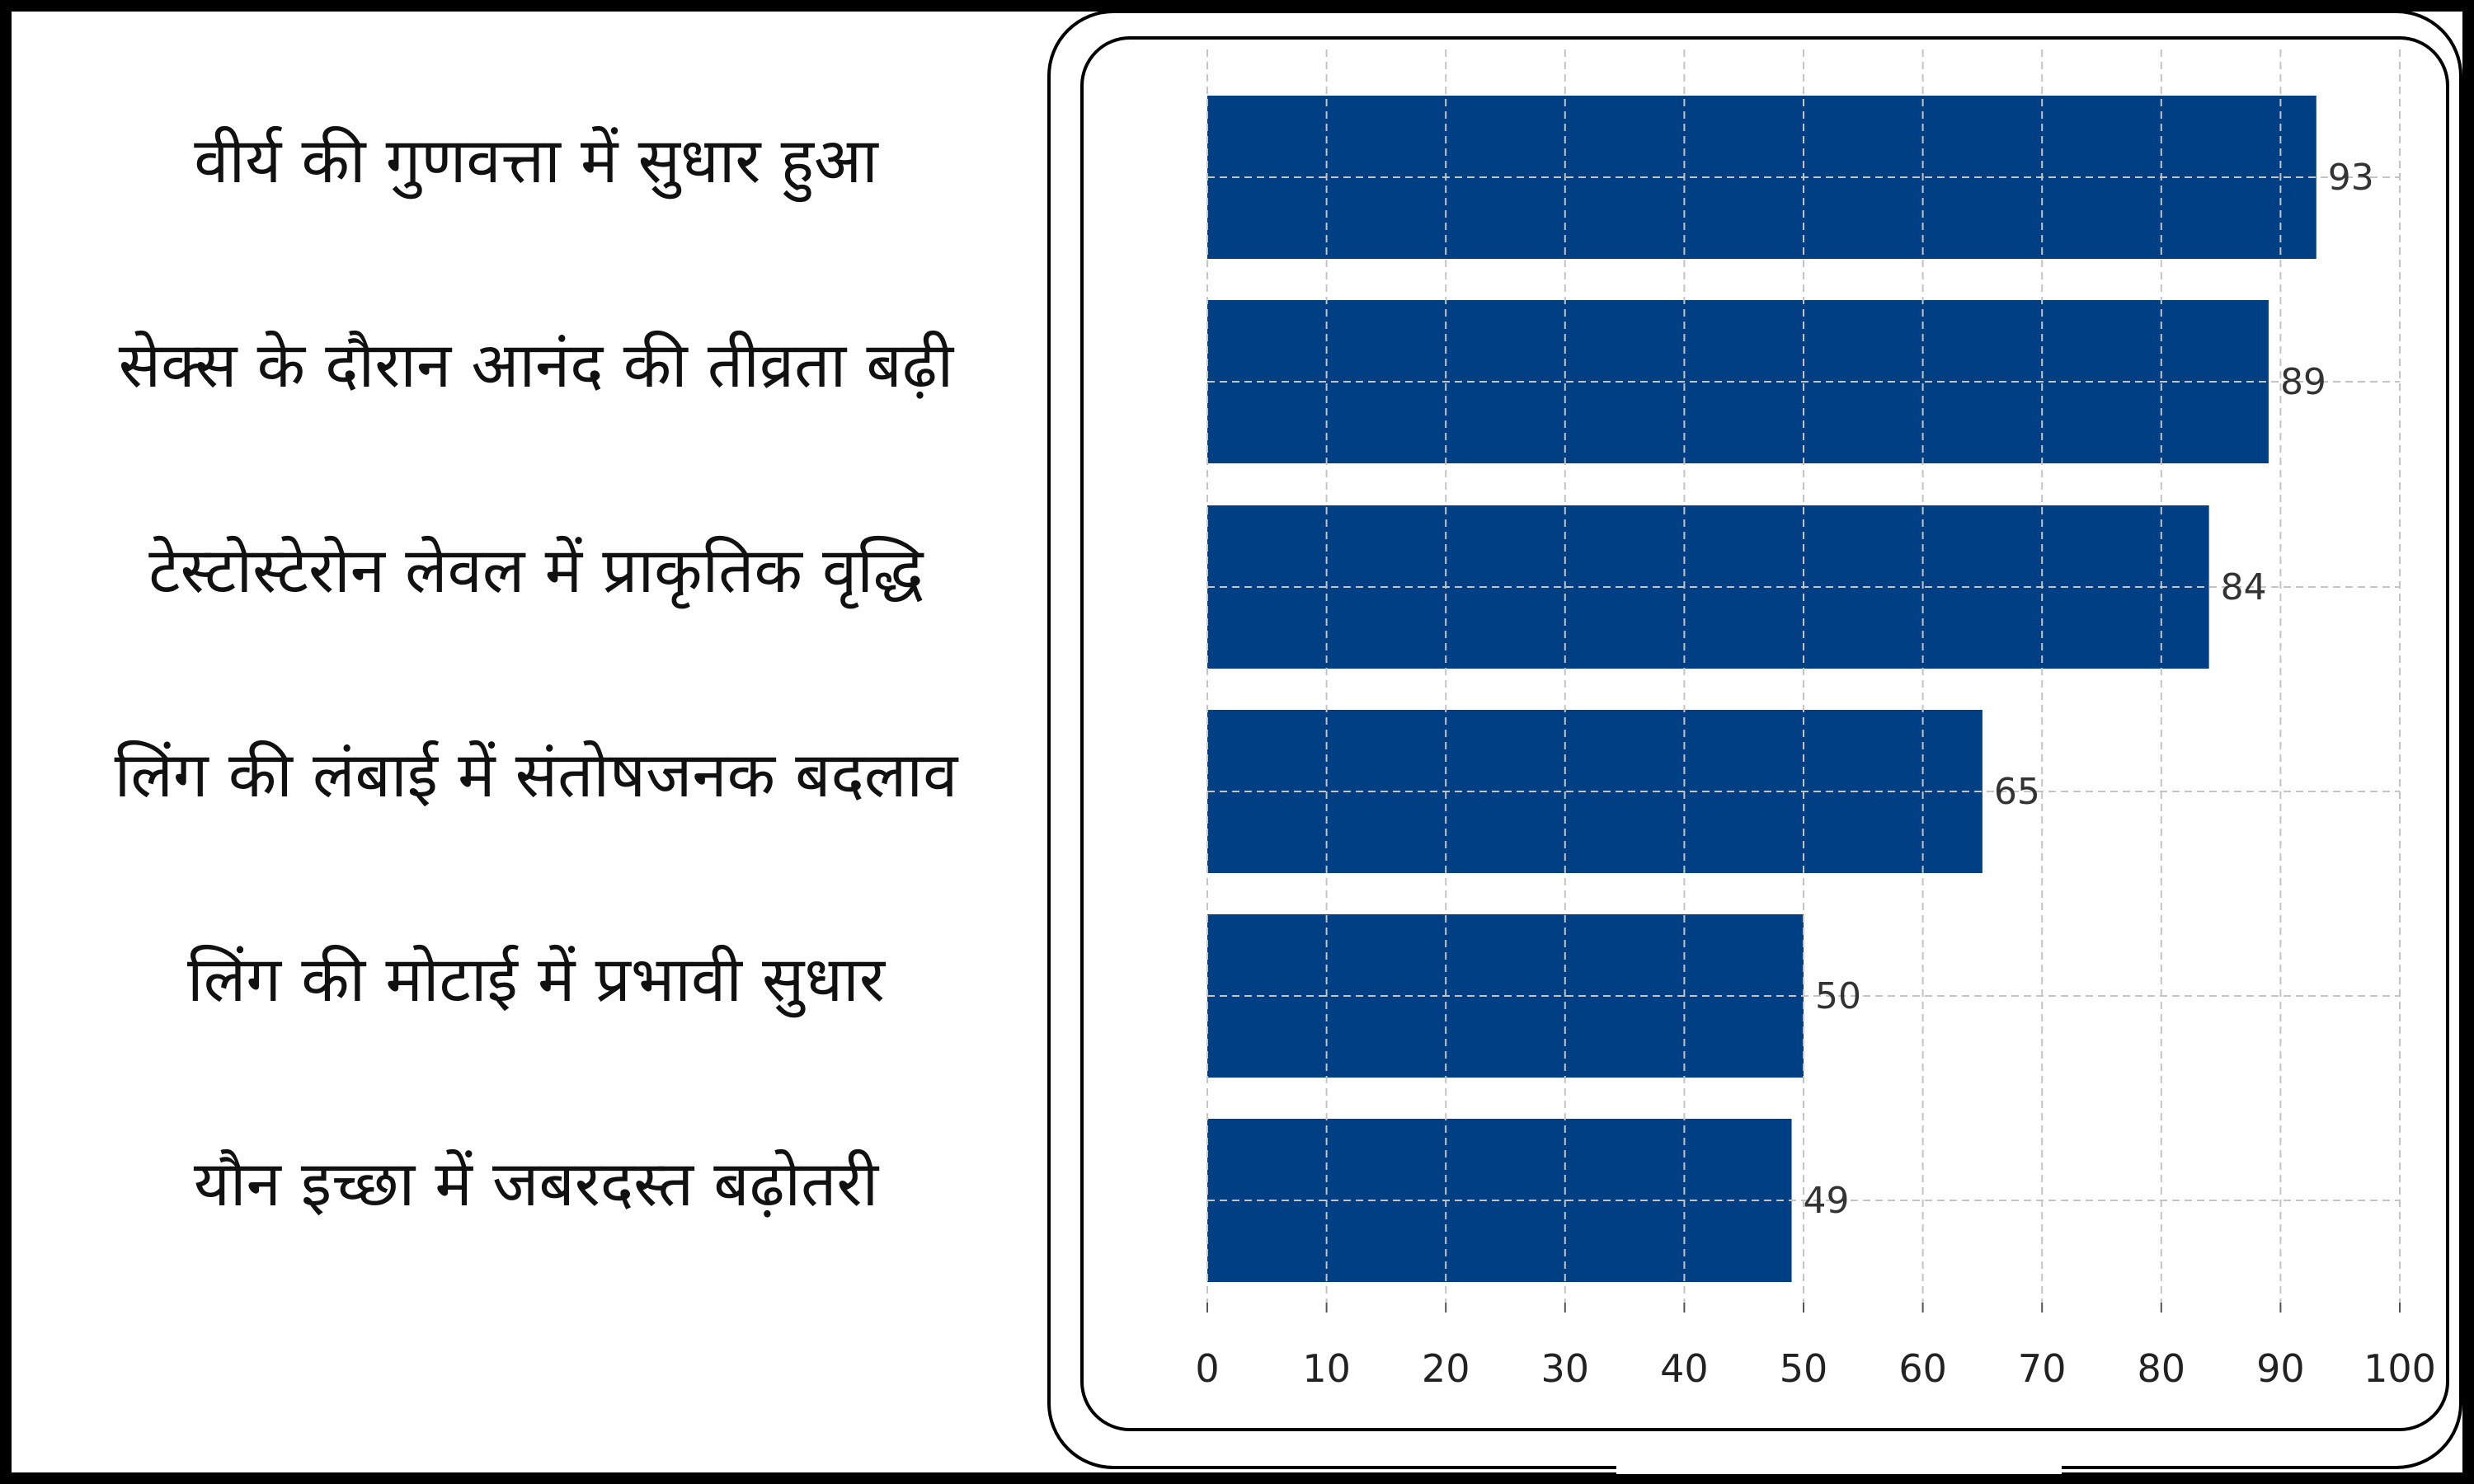  Describe the element at coordinates (2280, 1368) in the screenshot. I see `x-tick-label: 90` at that location.